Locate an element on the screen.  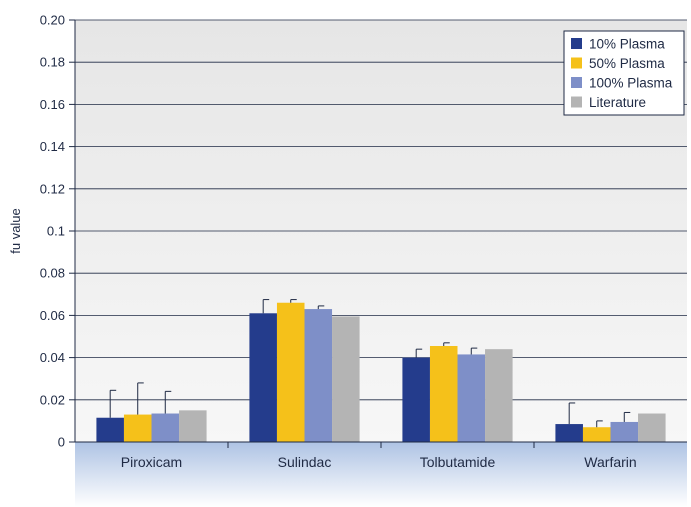
category-label: Warfarin is located at coordinates (610, 462).